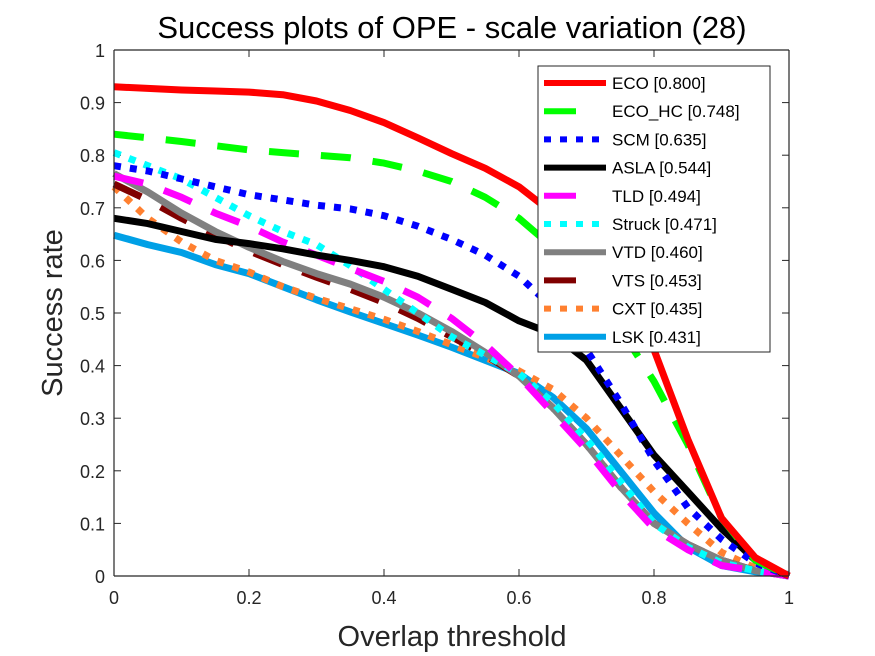 The height and width of the screenshot is (656, 875). Describe the element at coordinates (659, 139) in the screenshot. I see `legend-label-scm: SCM [0.635]` at that location.